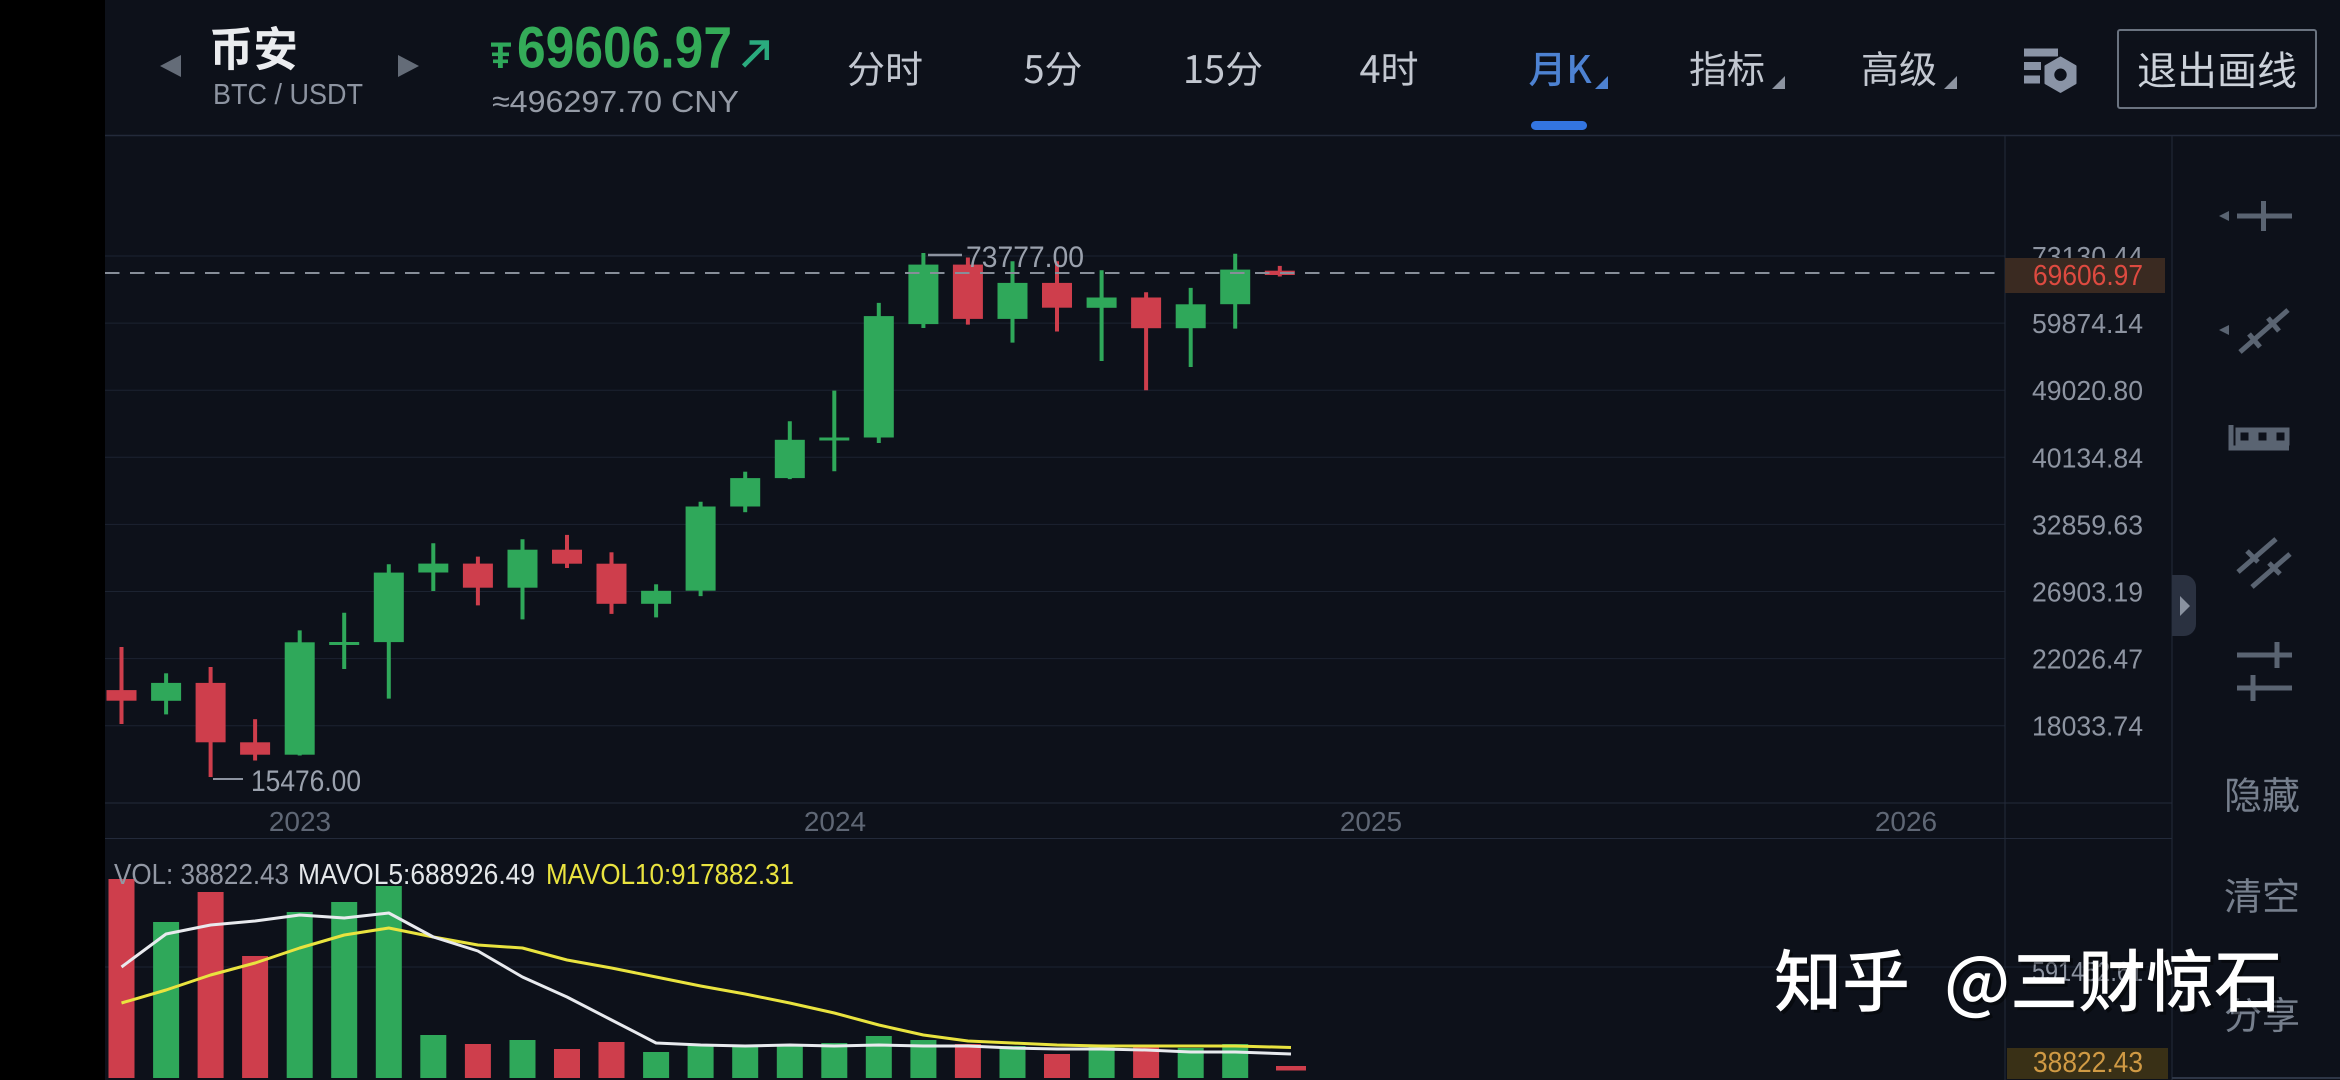 This screenshot has width=2340, height=1080. Describe the element at coordinates (1025, 257) in the screenshot. I see `svg-text: 73777.00` at that location.